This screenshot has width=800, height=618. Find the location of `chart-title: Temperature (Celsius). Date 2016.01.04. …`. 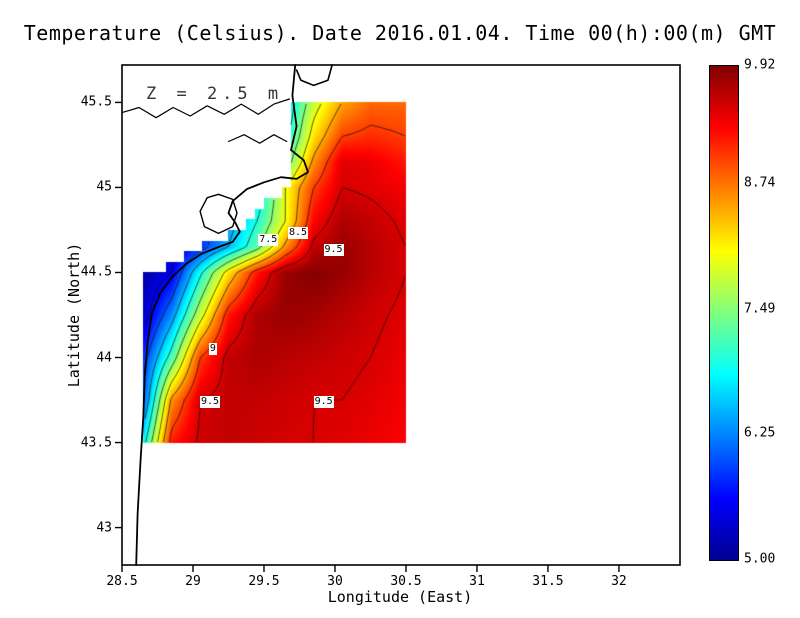

chart-title: Temperature (Celsius). Date 2016.01.04. … is located at coordinates (400, 33).